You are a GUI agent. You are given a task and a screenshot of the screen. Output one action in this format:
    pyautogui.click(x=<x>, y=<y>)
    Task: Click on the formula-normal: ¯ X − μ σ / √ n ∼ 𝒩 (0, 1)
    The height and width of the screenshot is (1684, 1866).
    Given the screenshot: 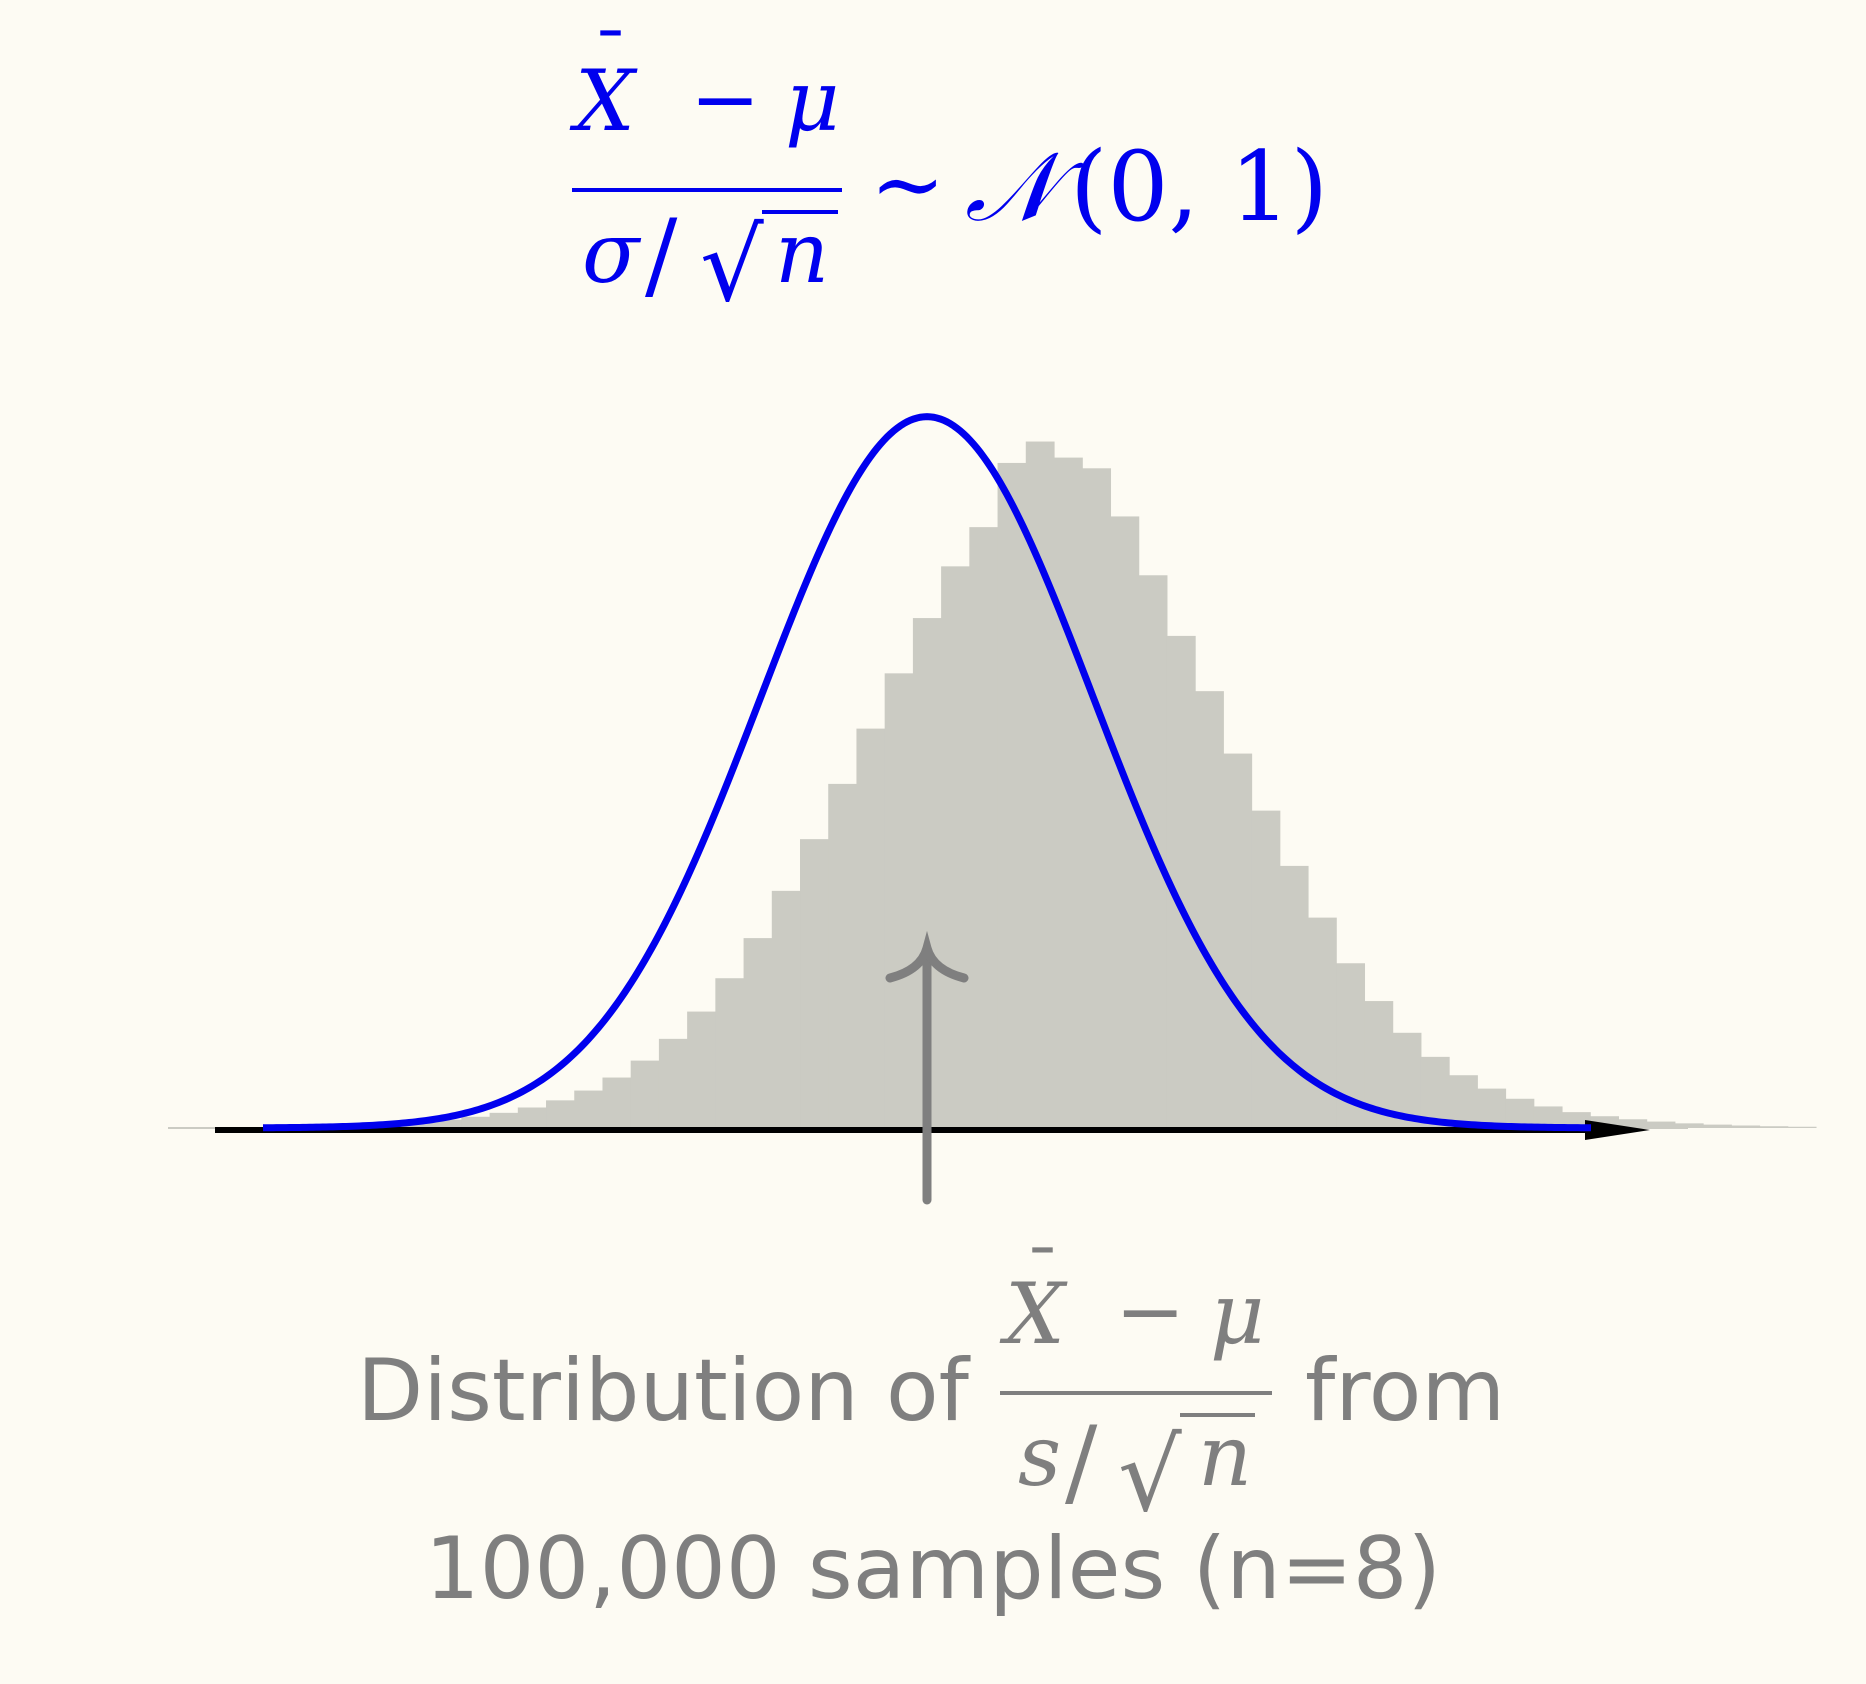 What is the action you would take?
    pyautogui.click(x=948, y=171)
    